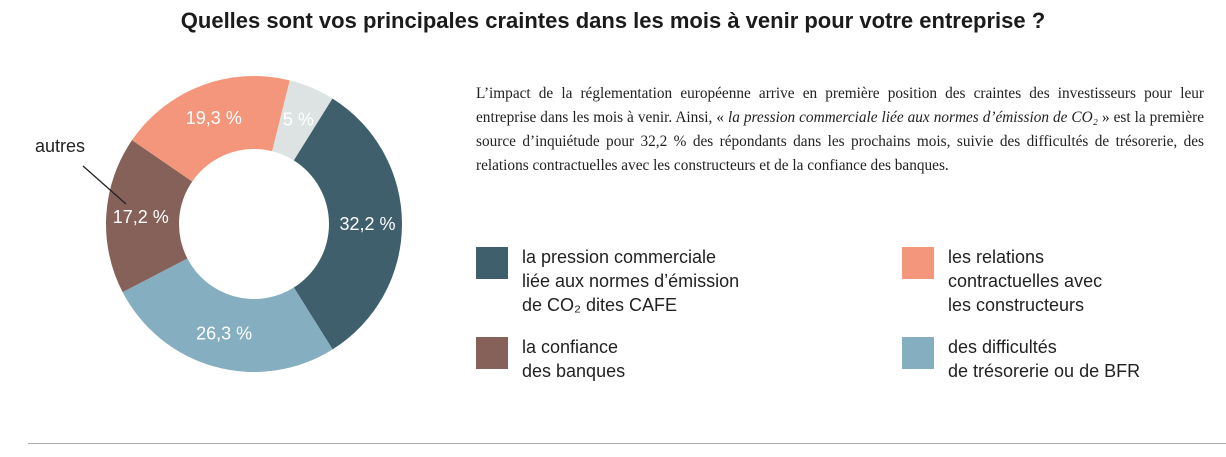 Image resolution: width=1226 pixels, height=457 pixels. What do you see at coordinates (367, 224) in the screenshot?
I see `slice-value-label: 32,2 %` at bounding box center [367, 224].